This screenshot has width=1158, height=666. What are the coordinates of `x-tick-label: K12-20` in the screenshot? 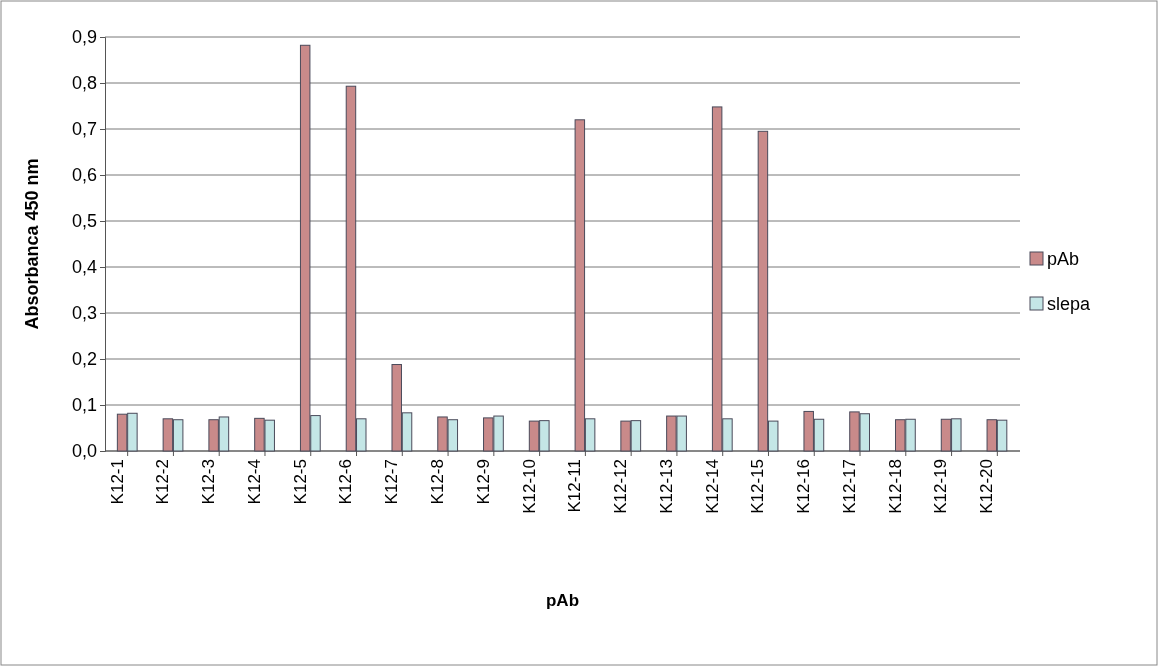 It's located at (987, 486).